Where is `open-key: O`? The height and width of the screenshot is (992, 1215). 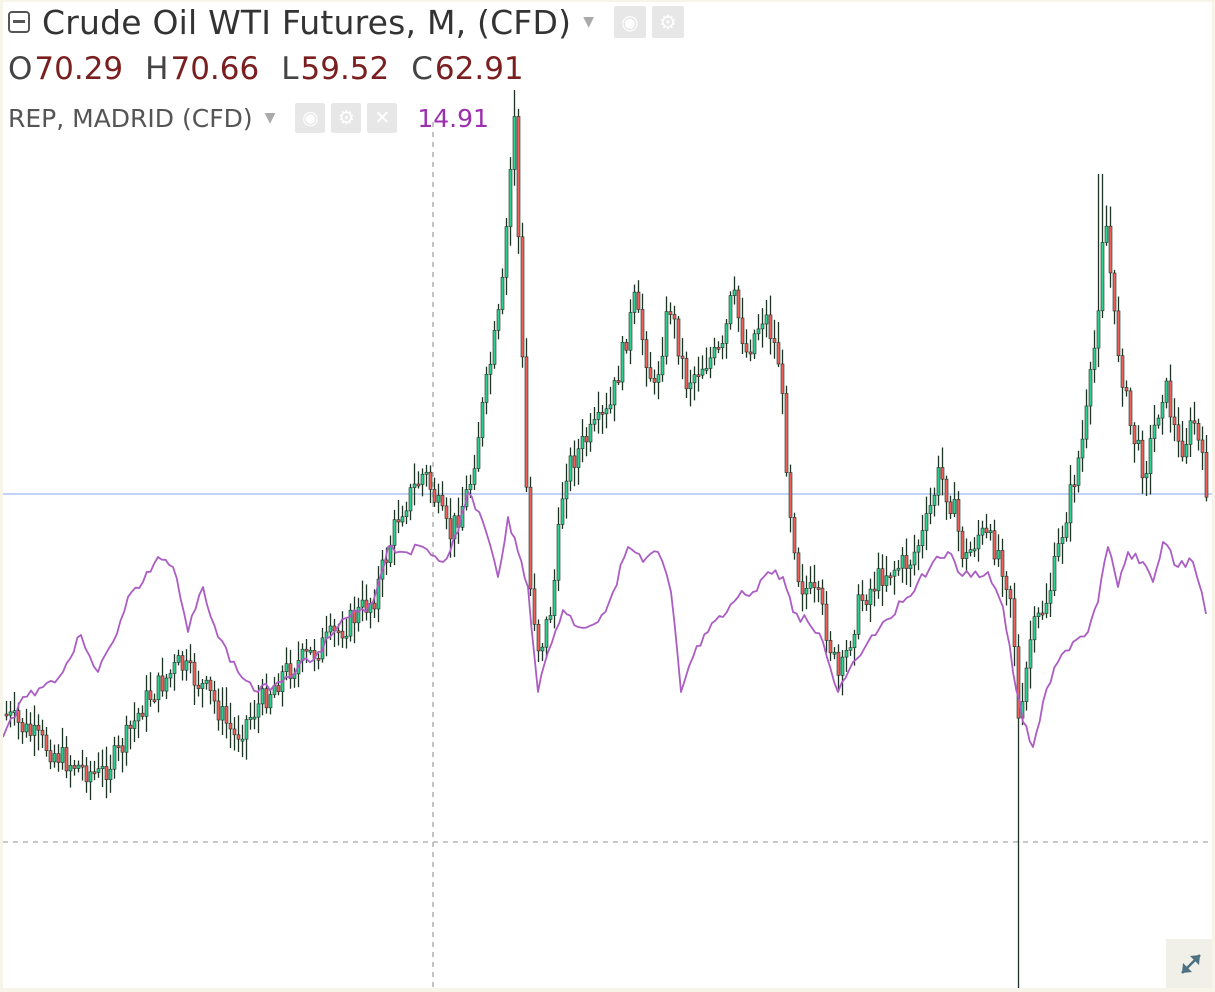
open-key: O is located at coordinates (20, 69).